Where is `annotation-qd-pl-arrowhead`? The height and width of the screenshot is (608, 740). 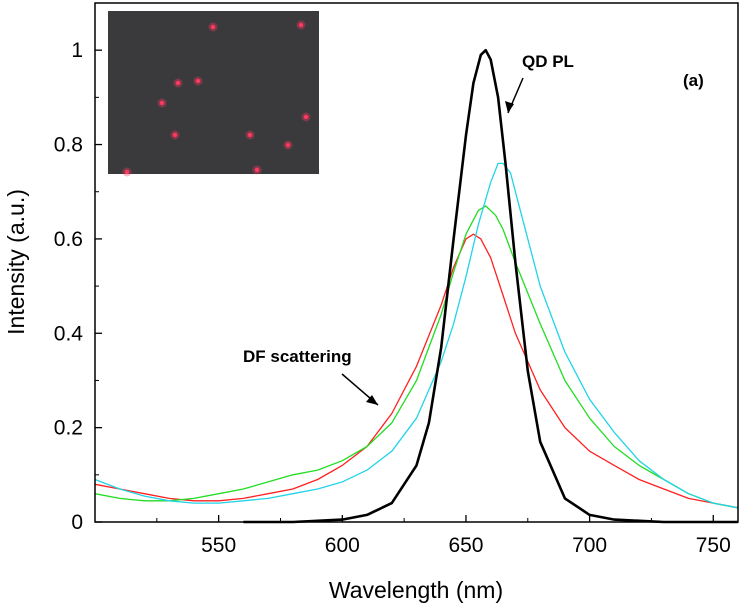 annotation-qd-pl-arrowhead is located at coordinates (509, 107).